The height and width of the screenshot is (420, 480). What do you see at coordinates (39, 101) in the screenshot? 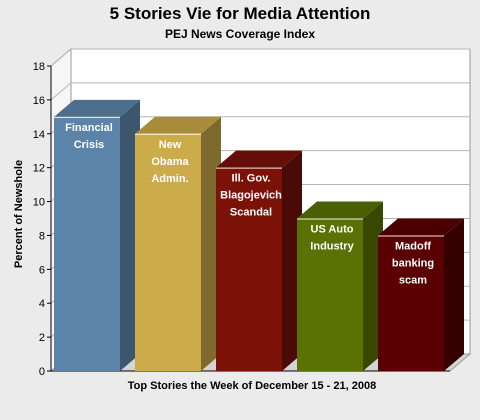
I see `y-tick-label: 16` at bounding box center [39, 101].